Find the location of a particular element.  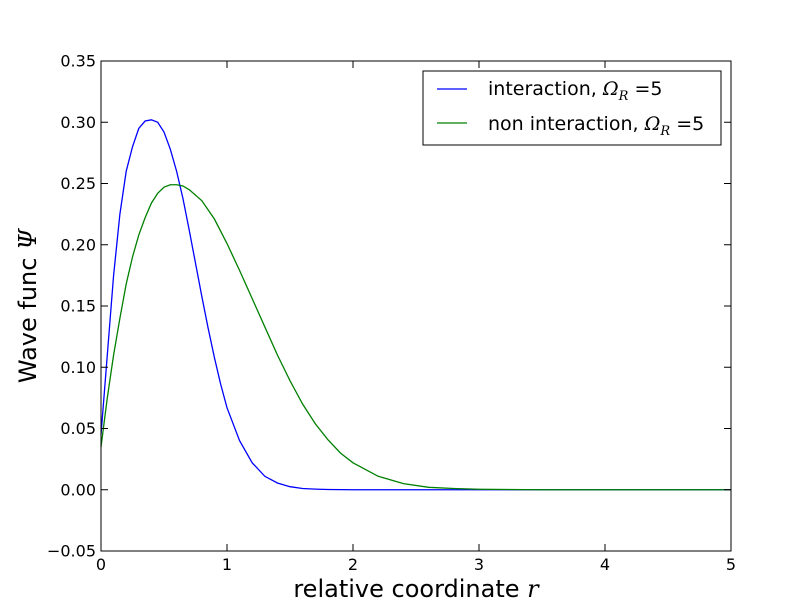

legend-label-non-interaction: non interaction, ΩR =5 is located at coordinates (596, 126).